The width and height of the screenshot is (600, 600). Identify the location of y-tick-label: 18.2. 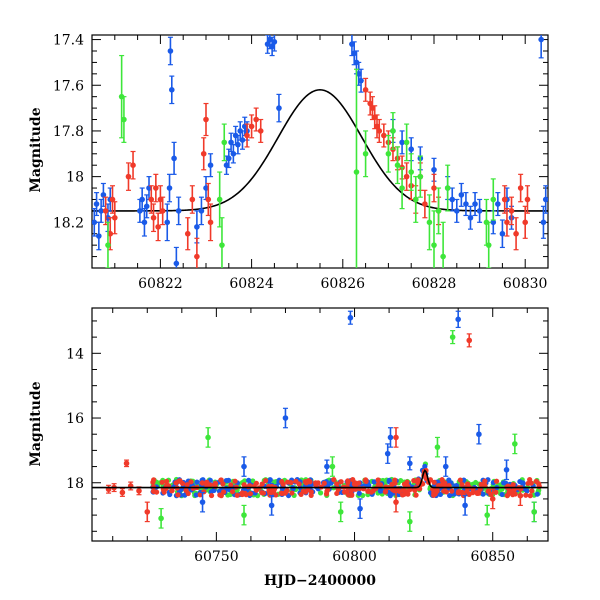
(68, 223).